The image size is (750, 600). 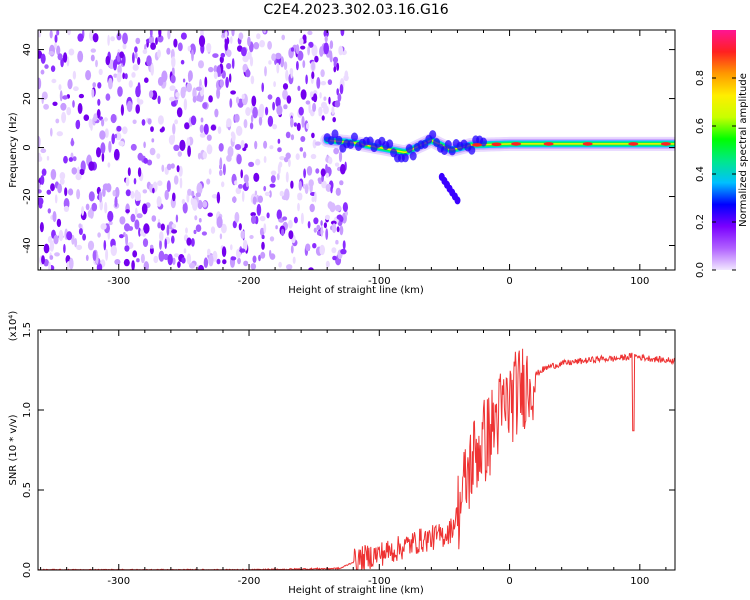 I want to click on colorbar-axis: 0.0 0.2 0.4 0.6 0.8, so click(x=715, y=174).